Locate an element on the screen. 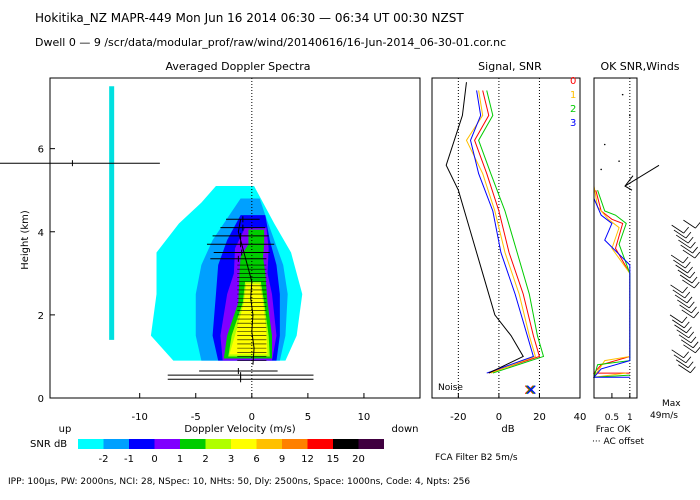 The height and width of the screenshot is (500, 700). noise-note: Noise is located at coordinates (450, 388).